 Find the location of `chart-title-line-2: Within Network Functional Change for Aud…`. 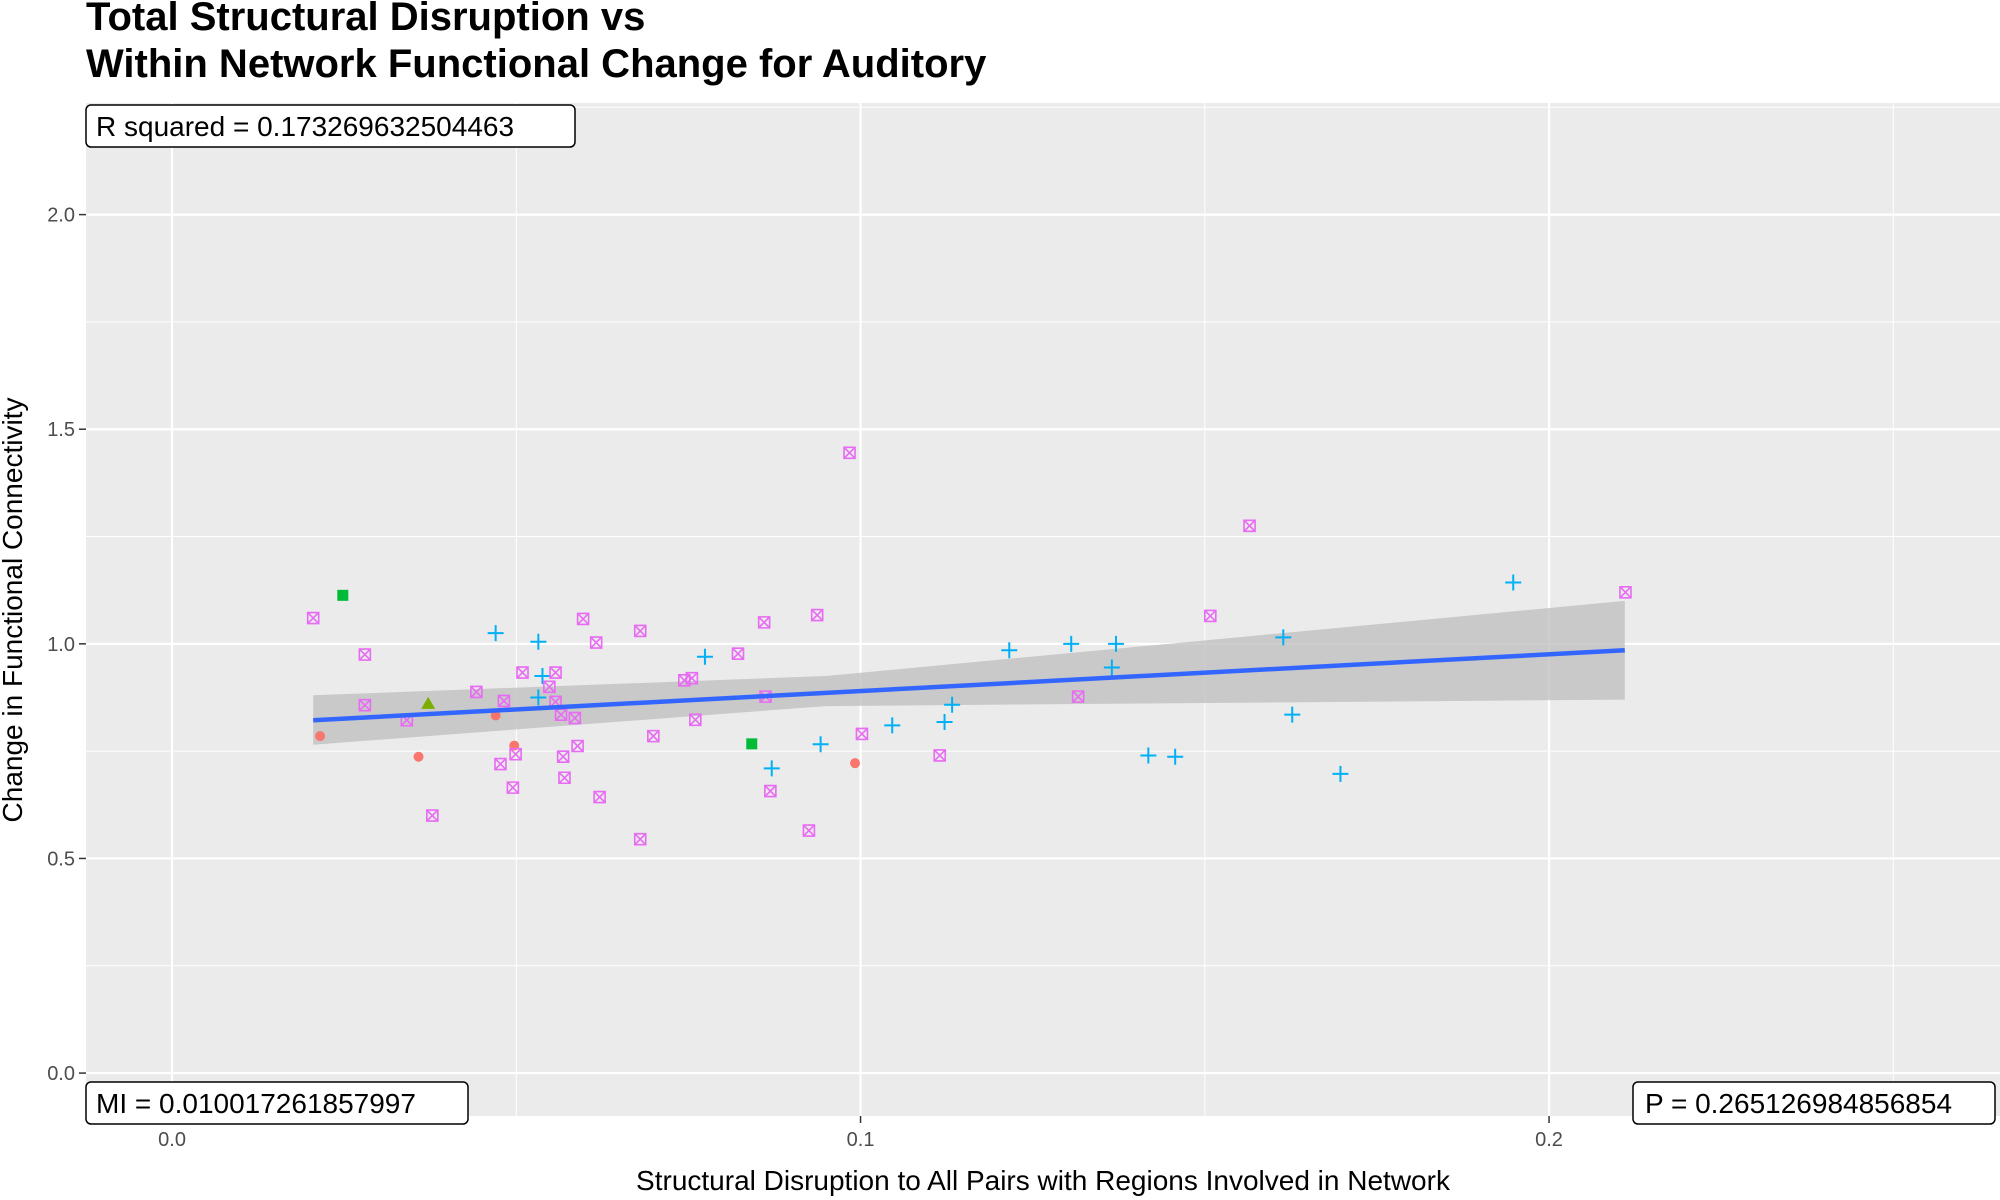

chart-title-line-2: Within Network Functional Change for Aud… is located at coordinates (536, 64).